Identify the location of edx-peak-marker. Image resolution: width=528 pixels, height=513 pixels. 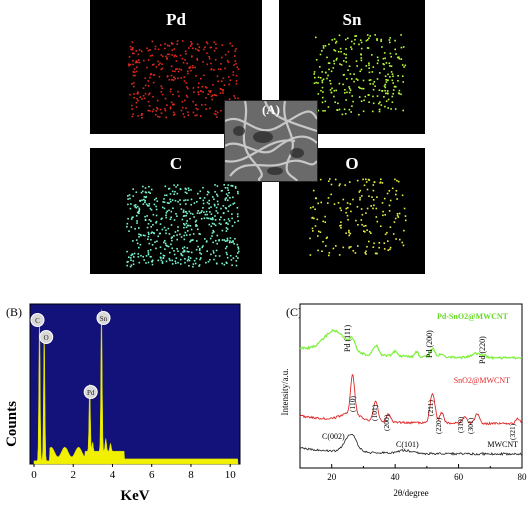
(103, 318).